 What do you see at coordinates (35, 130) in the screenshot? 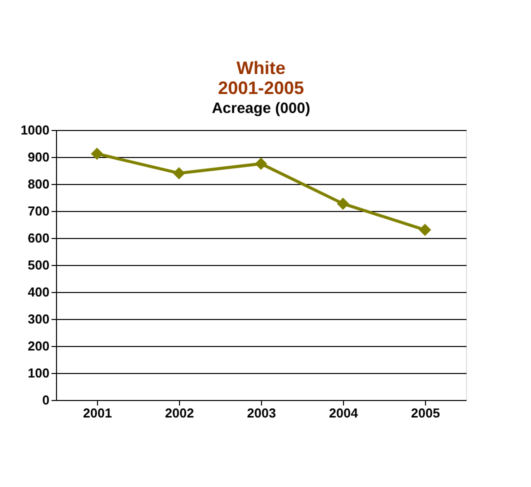
I see `y-tick-label: 1000` at bounding box center [35, 130].